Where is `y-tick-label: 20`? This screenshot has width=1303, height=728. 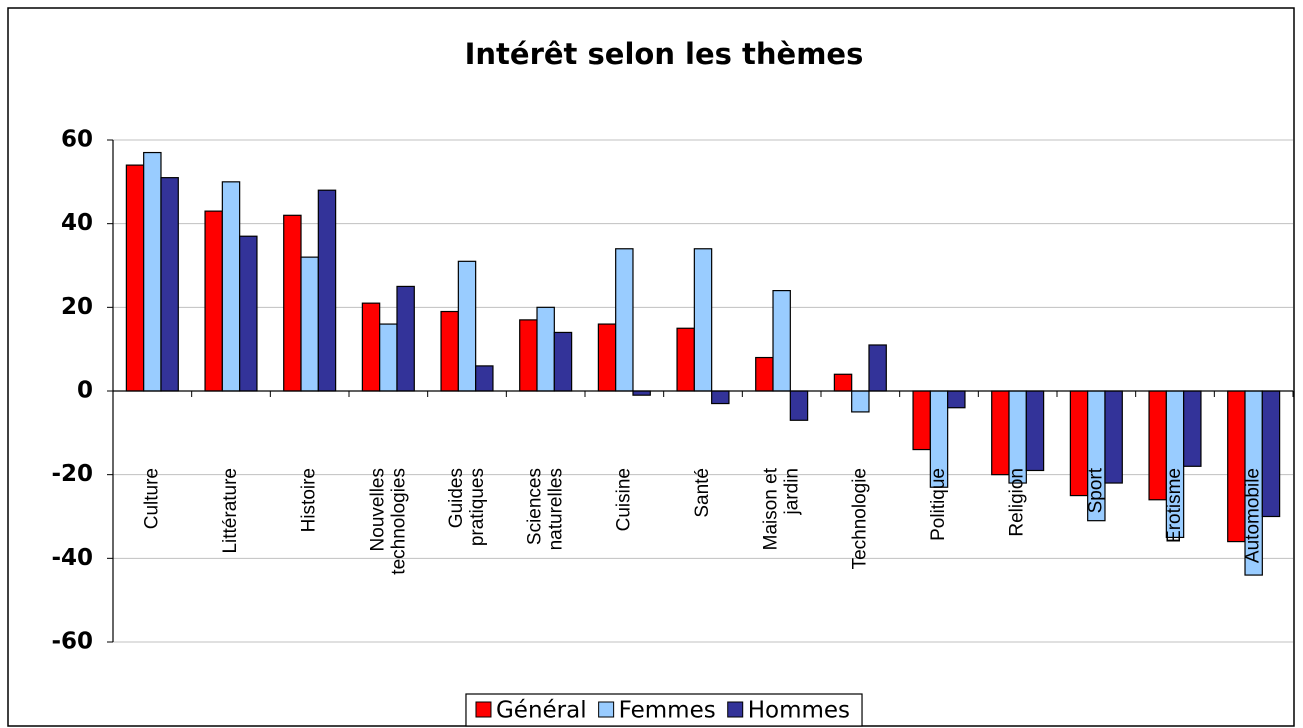 y-tick-label: 20 is located at coordinates (77, 307).